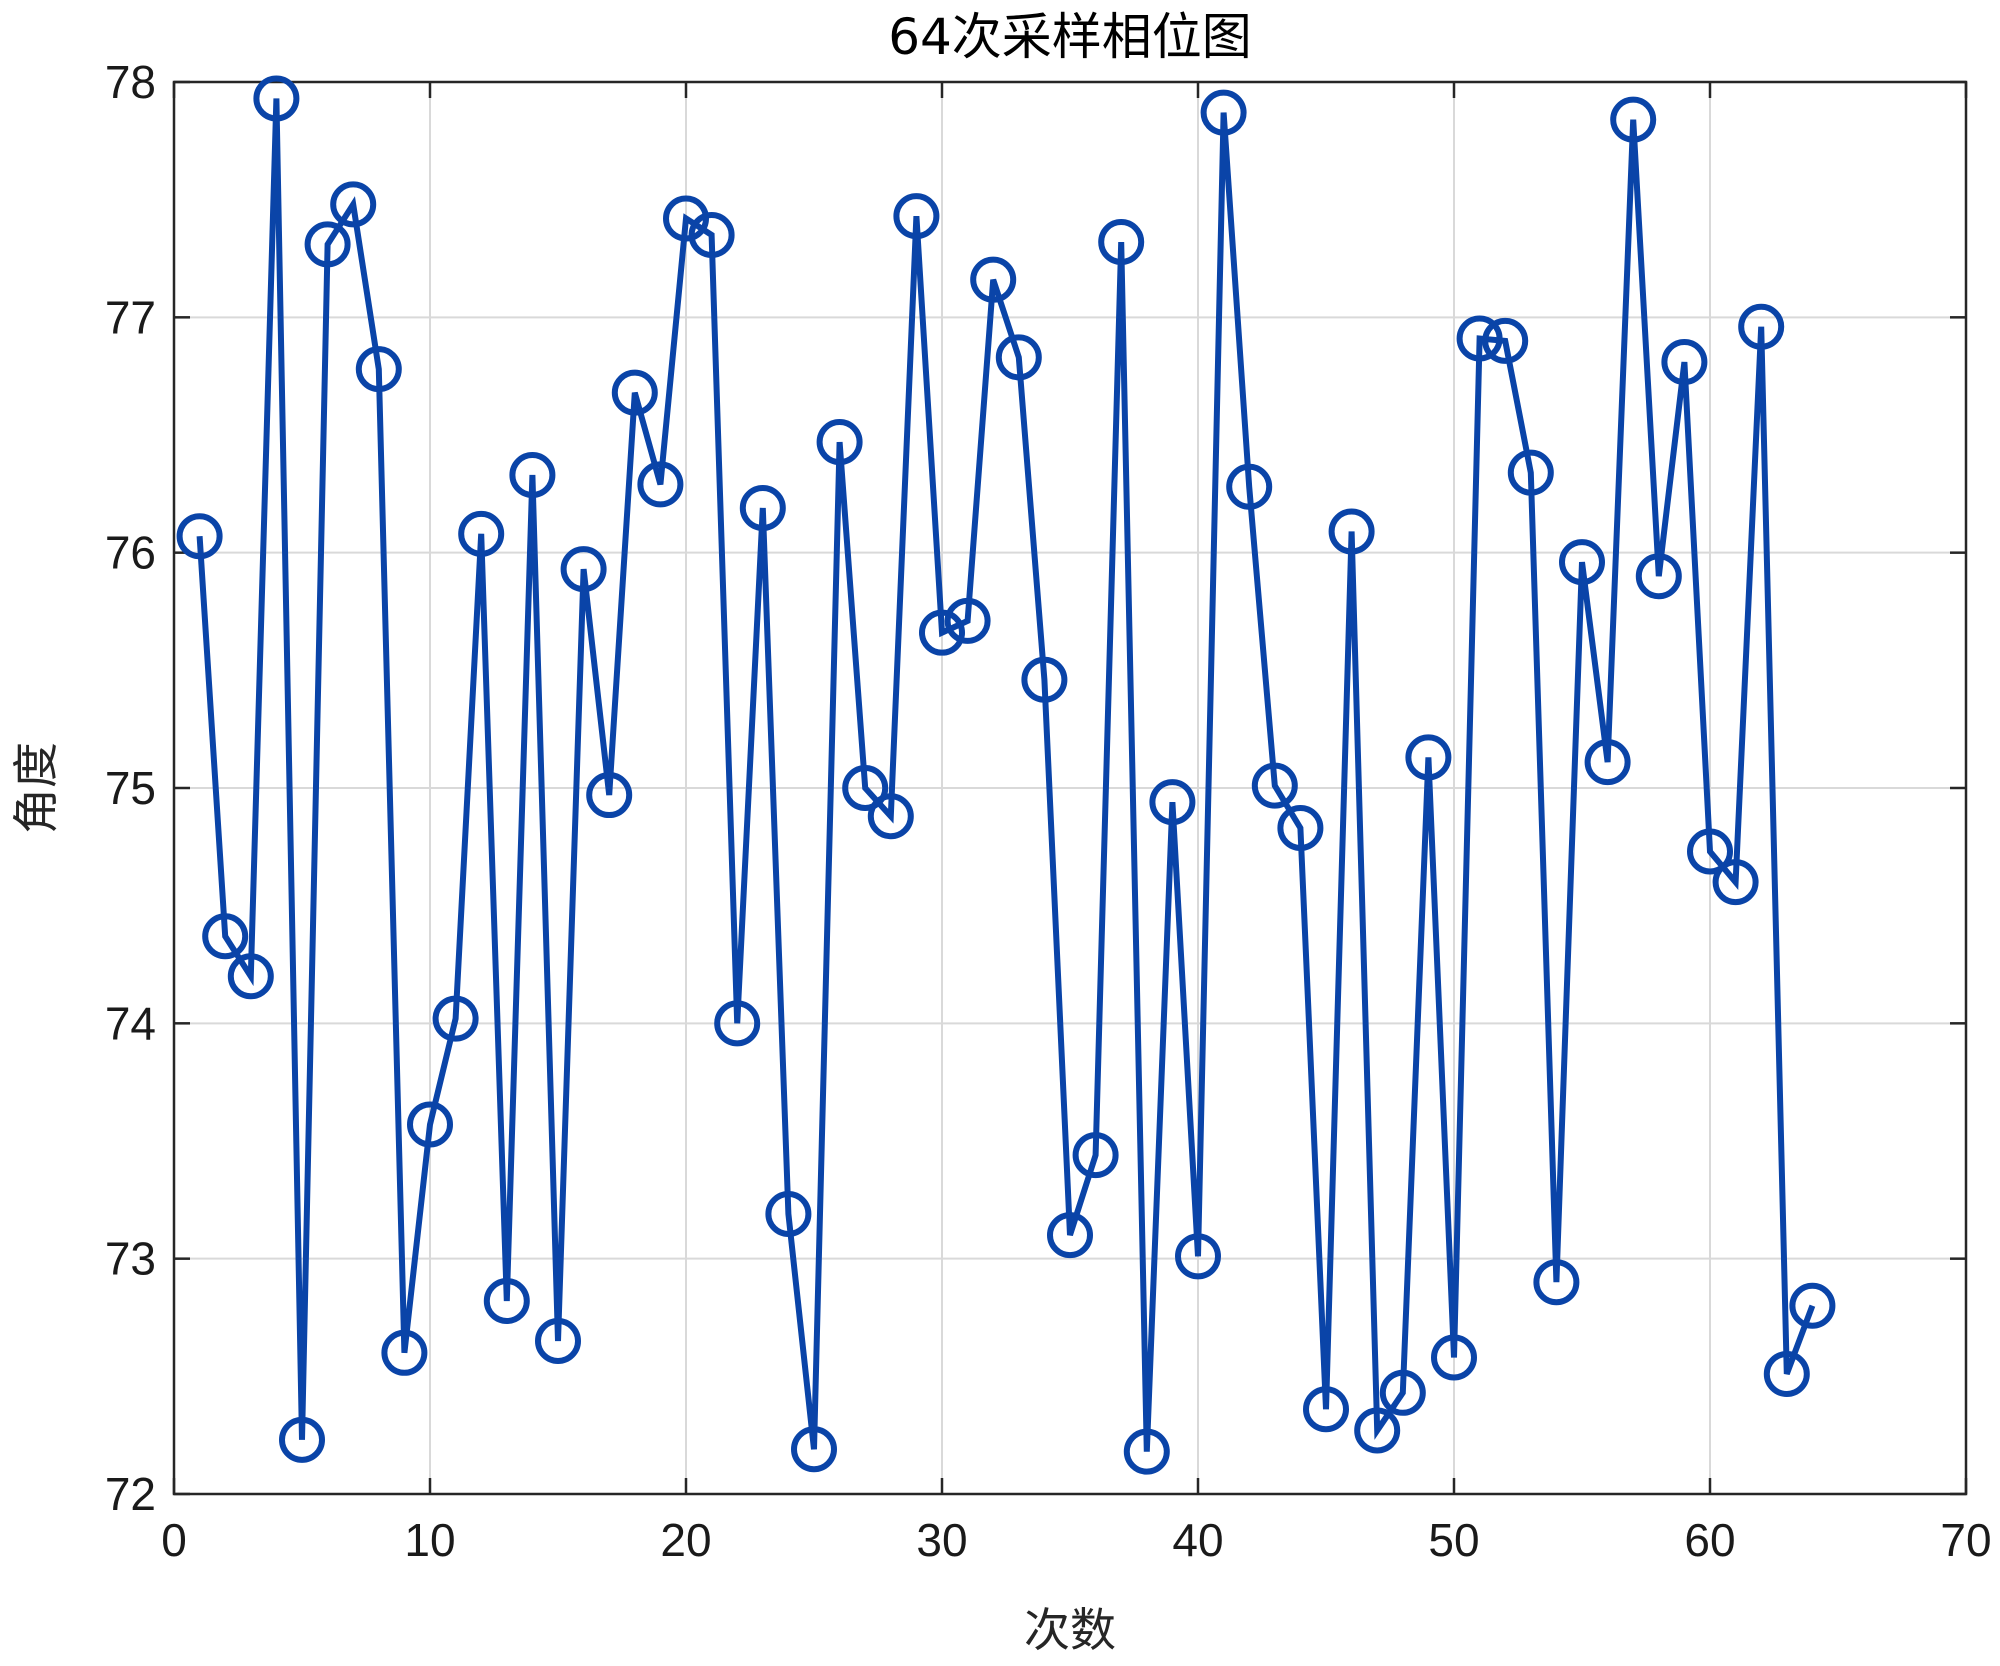 This screenshot has height=1666, width=2000. I want to click on x-axis-label: 次数, so click(1070, 1630).